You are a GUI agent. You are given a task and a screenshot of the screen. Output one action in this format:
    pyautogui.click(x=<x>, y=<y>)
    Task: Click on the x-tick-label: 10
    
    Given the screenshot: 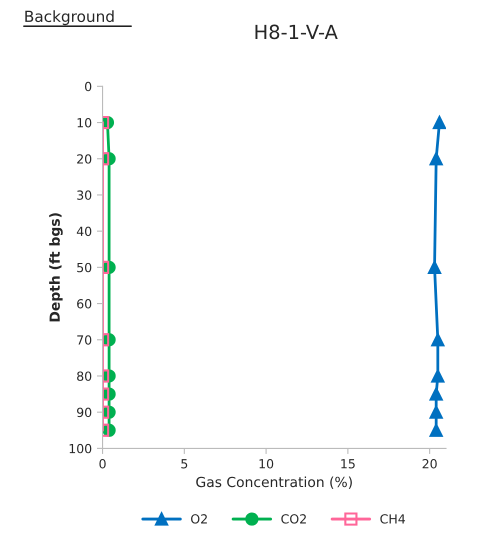 What is the action you would take?
    pyautogui.click(x=267, y=463)
    